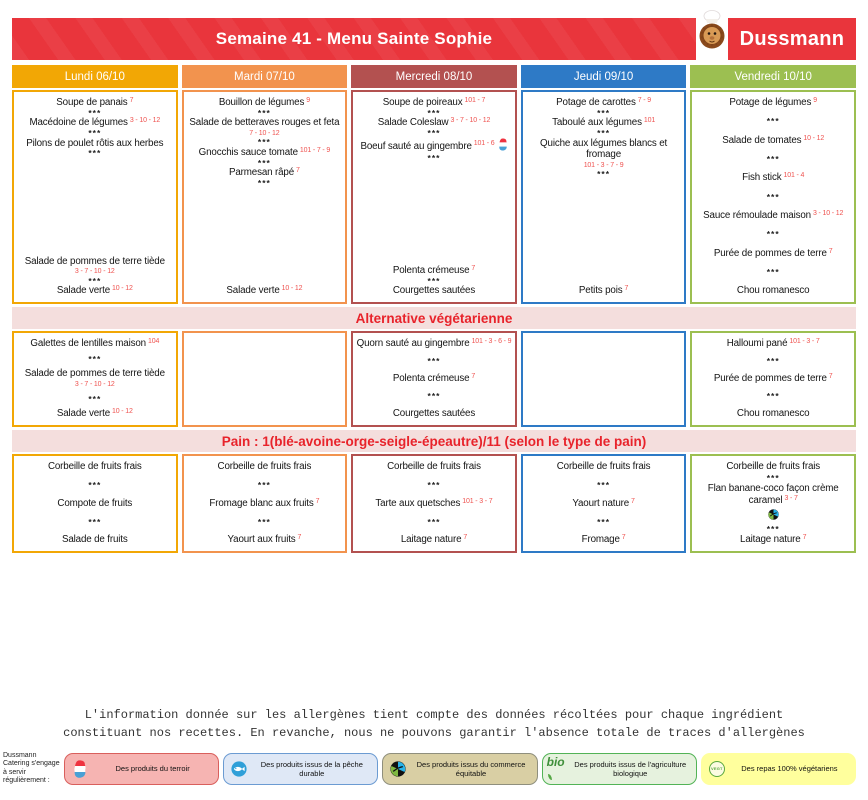 The width and height of the screenshot is (868, 800). I want to click on menu-item: Salade verte 10 - 12, so click(95, 291).